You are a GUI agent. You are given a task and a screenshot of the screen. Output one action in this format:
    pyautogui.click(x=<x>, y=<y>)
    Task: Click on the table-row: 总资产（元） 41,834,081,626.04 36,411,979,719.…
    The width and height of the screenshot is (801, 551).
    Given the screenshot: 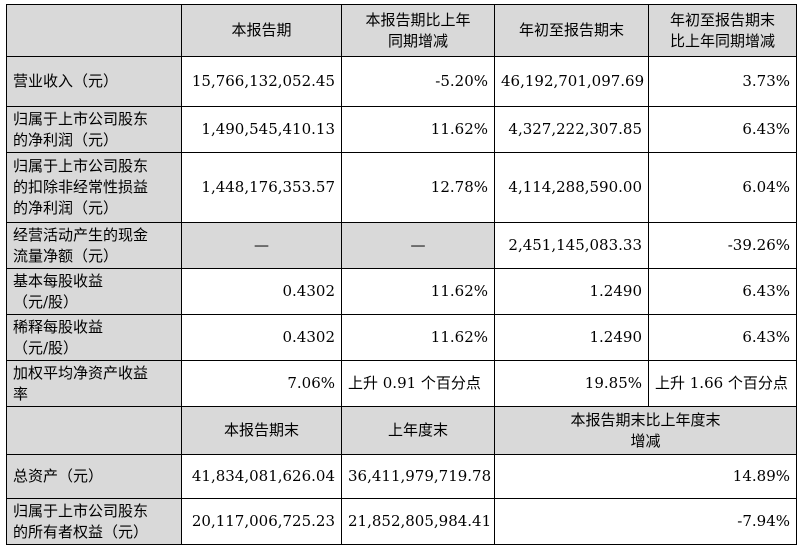 What is the action you would take?
    pyautogui.click(x=401, y=476)
    